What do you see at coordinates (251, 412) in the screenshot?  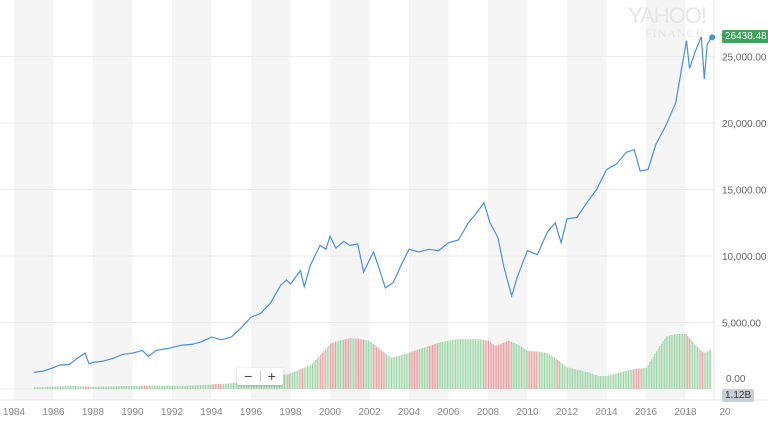 I see `x-tick-label: 1996` at bounding box center [251, 412].